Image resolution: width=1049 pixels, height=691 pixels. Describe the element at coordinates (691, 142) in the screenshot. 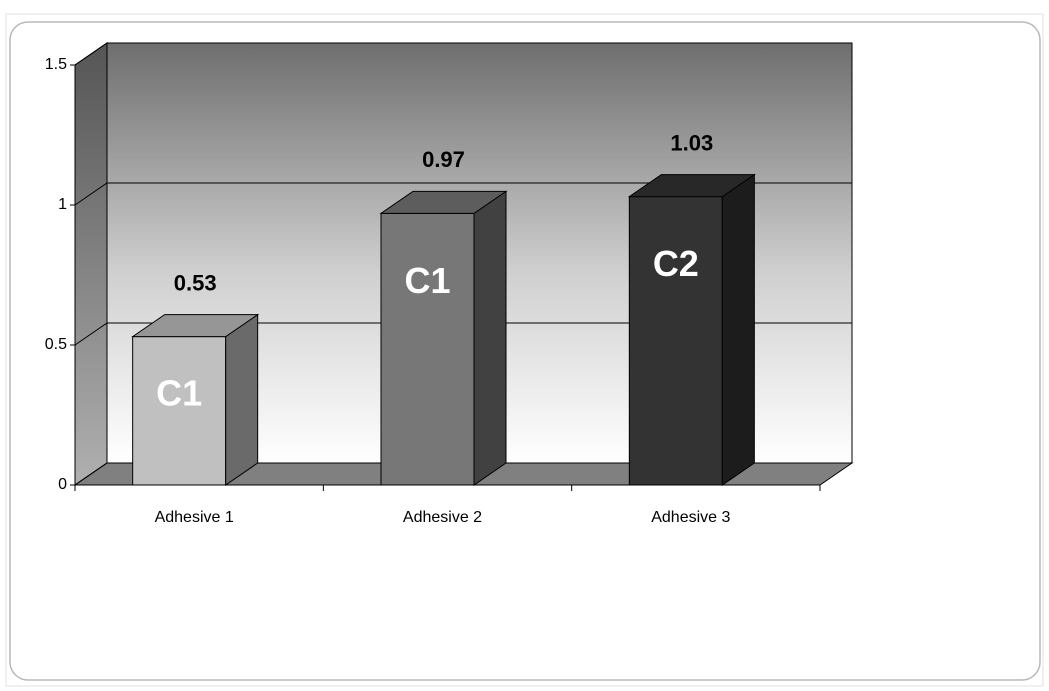

I see `value-label: 1.03` at that location.